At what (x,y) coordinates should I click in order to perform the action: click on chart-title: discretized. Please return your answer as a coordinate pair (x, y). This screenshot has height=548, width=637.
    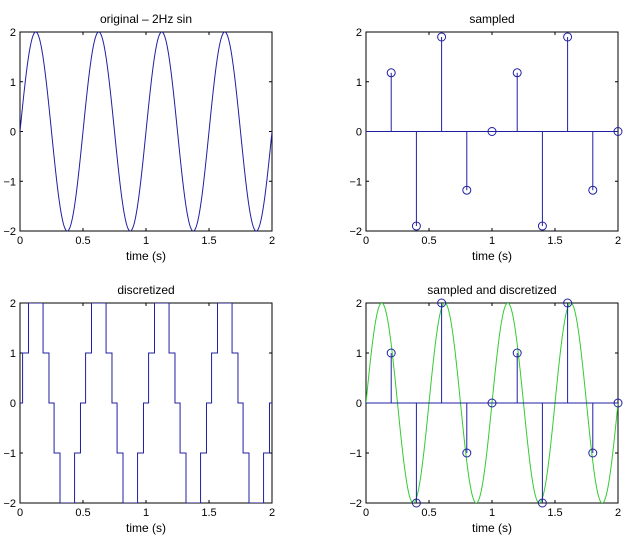
    Looking at the image, I should click on (145, 290).